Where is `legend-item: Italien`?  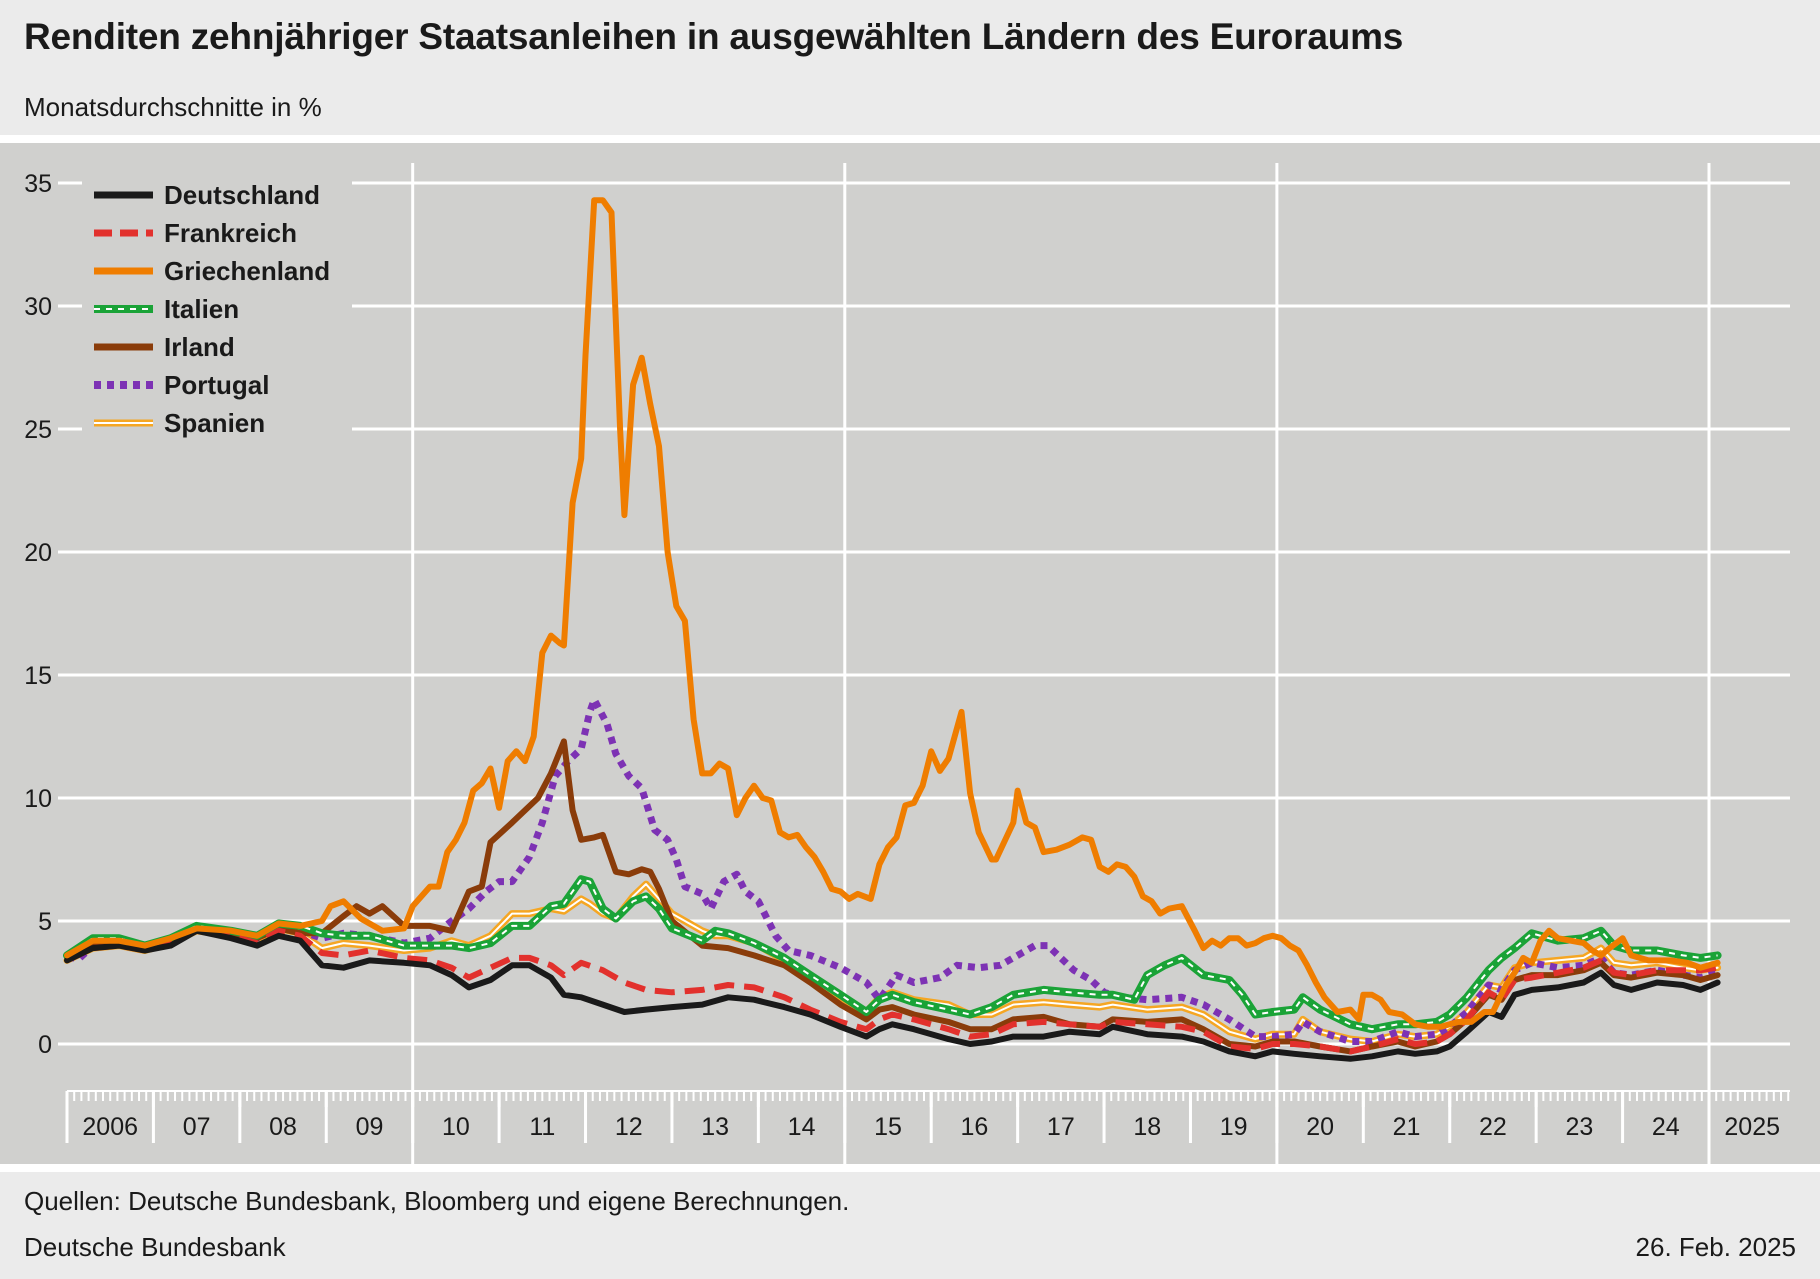
legend-item: Italien is located at coordinates (166, 309).